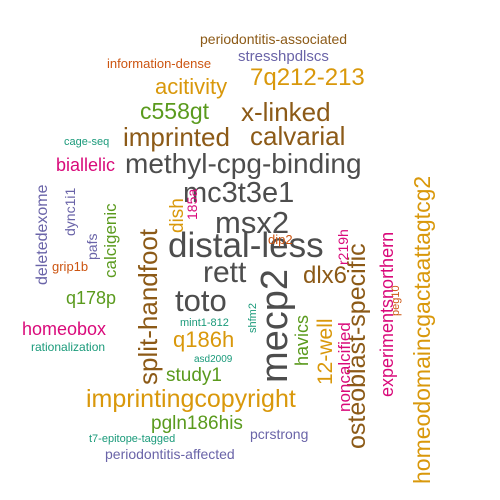 This screenshot has width=500, height=500. What do you see at coordinates (159, 63) in the screenshot?
I see `word-cloud-word: information-dense` at bounding box center [159, 63].